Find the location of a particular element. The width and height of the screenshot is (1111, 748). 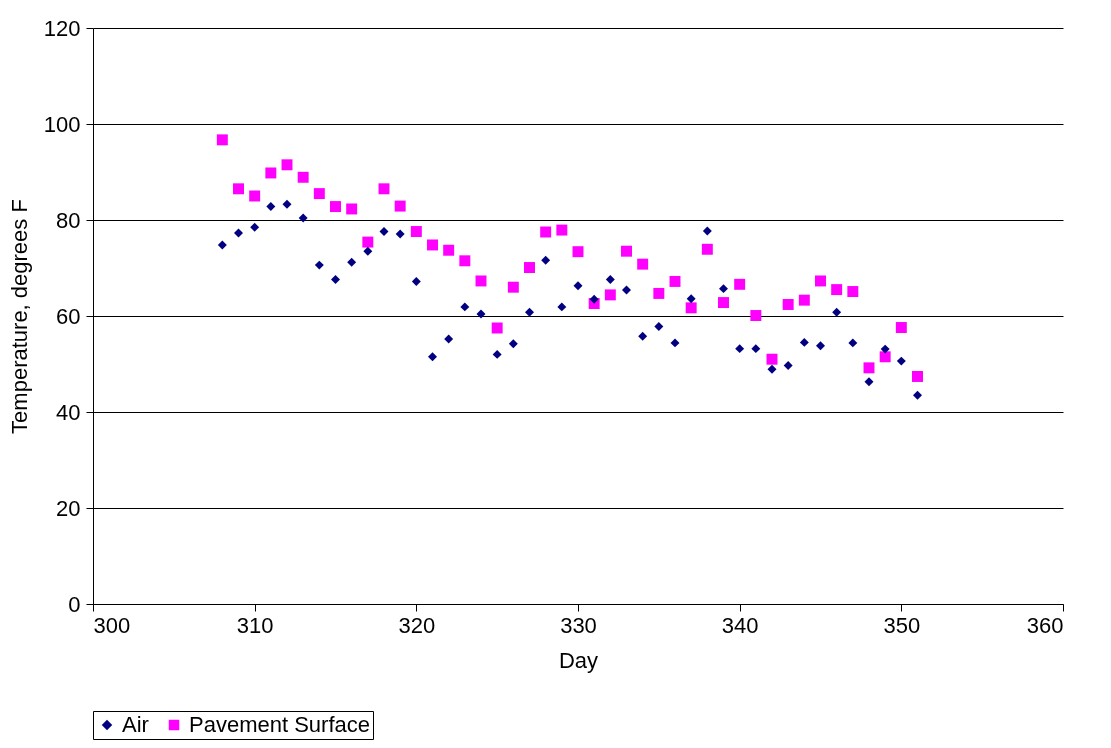

y-tick-label: 40 is located at coordinates (68, 412).